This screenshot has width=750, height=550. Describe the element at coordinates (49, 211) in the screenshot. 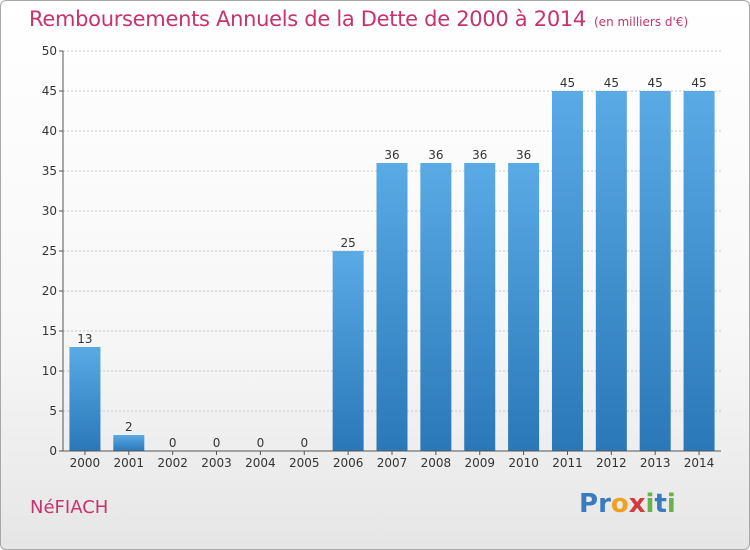

I see `y-tick-label: 30` at that location.